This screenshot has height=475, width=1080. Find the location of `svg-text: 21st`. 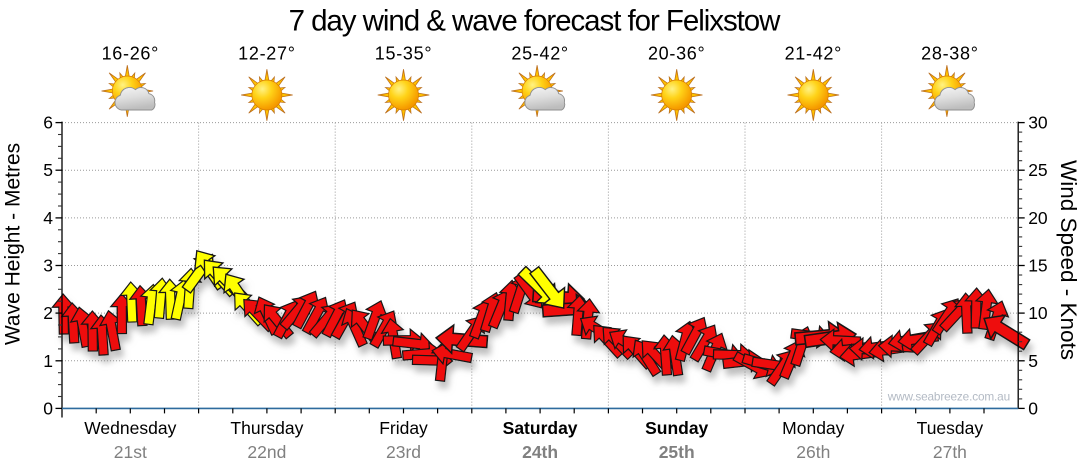

svg-text: 21st is located at coordinates (130, 452).